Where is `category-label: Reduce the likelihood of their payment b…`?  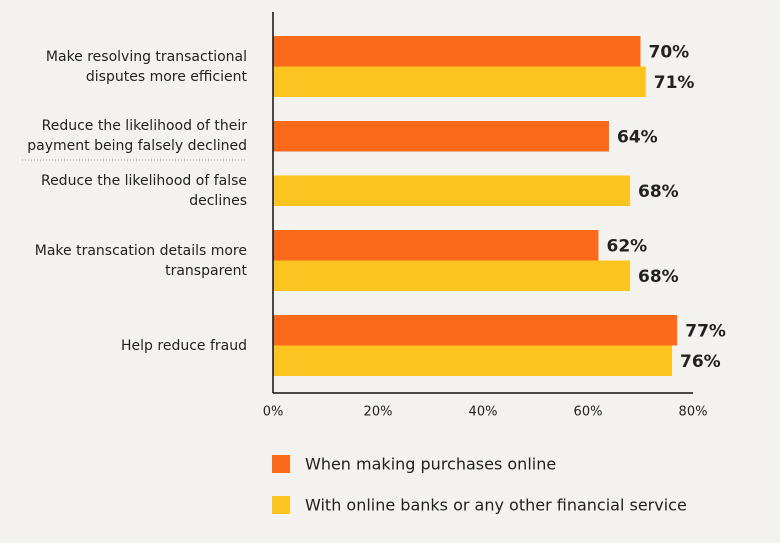 category-label: Reduce the likelihood of their payment b… is located at coordinates (137, 136).